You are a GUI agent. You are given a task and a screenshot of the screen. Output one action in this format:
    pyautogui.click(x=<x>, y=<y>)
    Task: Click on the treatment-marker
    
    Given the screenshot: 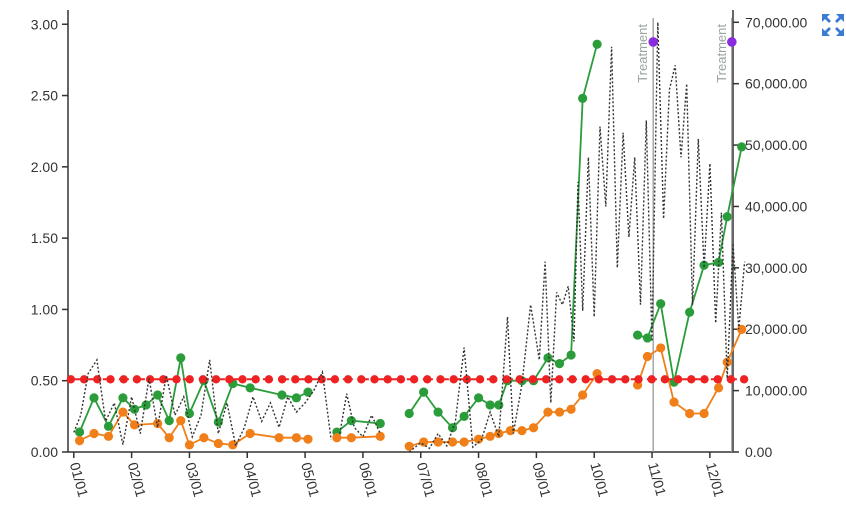 What is the action you would take?
    pyautogui.click(x=732, y=42)
    